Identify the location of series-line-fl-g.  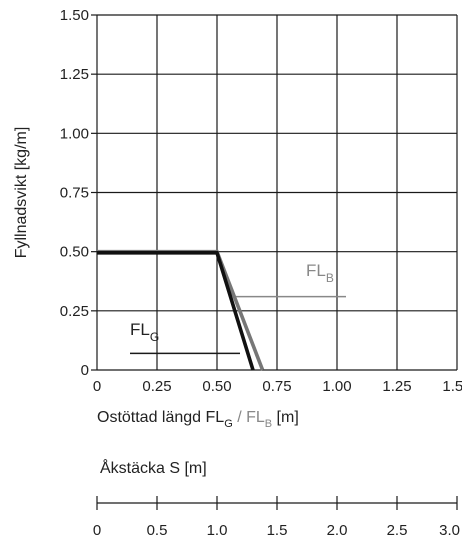
(176, 311).